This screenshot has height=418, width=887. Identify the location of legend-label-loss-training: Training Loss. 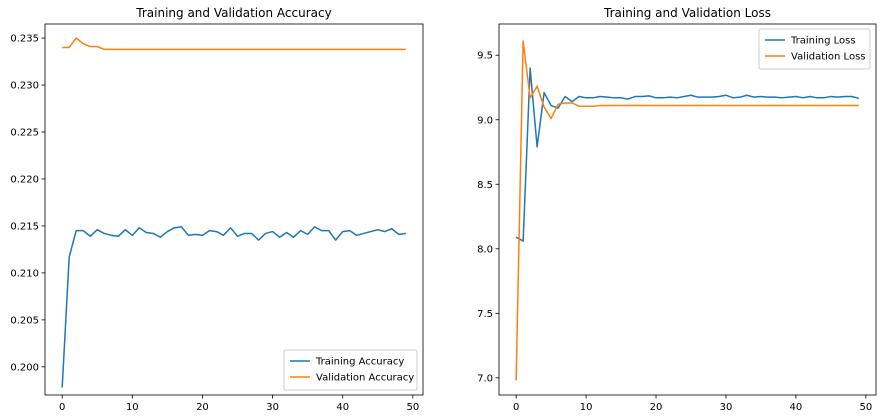
(823, 41).